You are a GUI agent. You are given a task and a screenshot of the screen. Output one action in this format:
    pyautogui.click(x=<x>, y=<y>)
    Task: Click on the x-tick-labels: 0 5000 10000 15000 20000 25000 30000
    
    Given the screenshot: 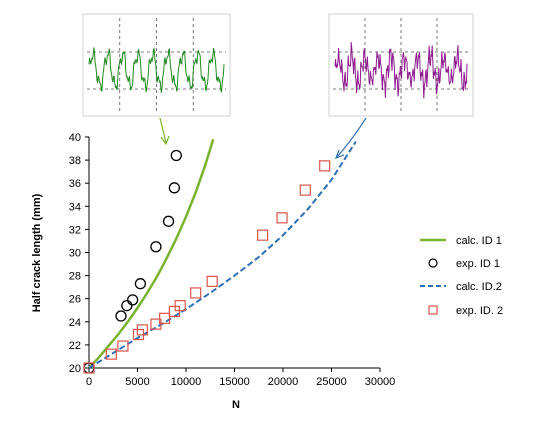 What is the action you would take?
    pyautogui.click(x=240, y=382)
    